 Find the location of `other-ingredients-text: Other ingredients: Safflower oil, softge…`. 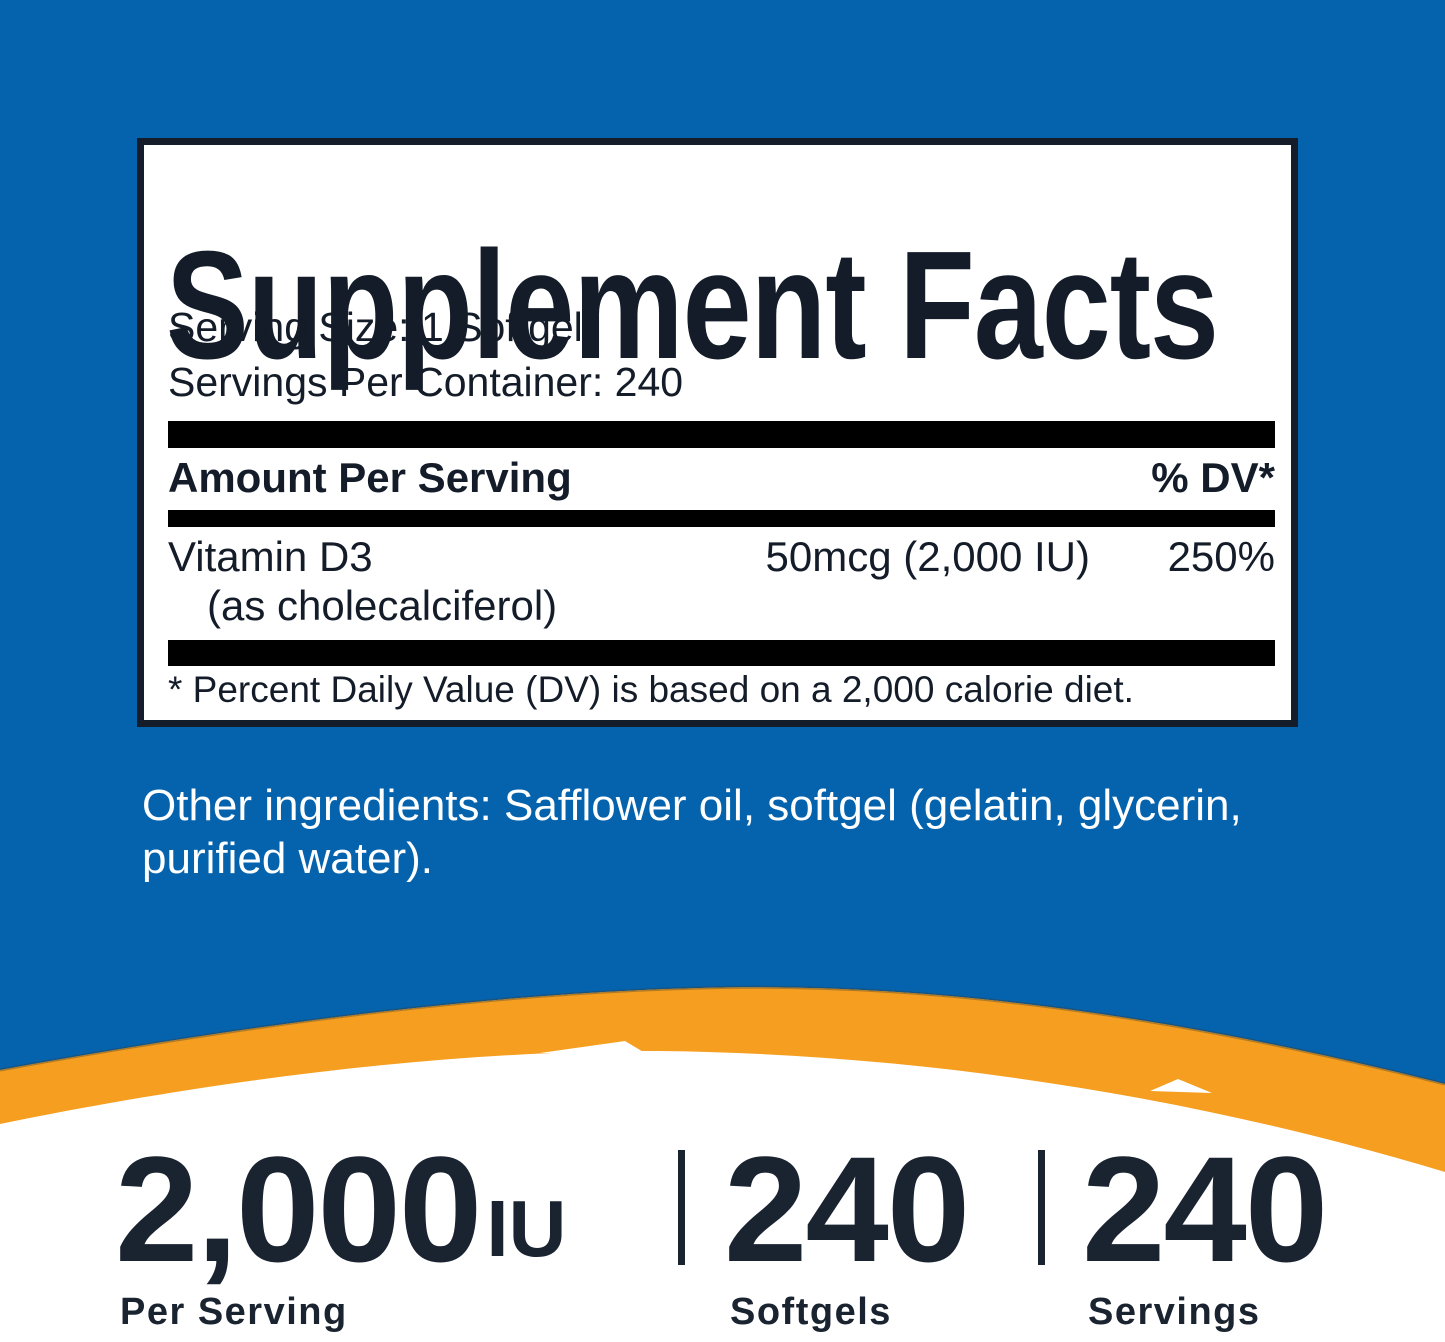

other-ingredients-text: Other ingredients: Safflower oil, softge… is located at coordinates (692, 832).